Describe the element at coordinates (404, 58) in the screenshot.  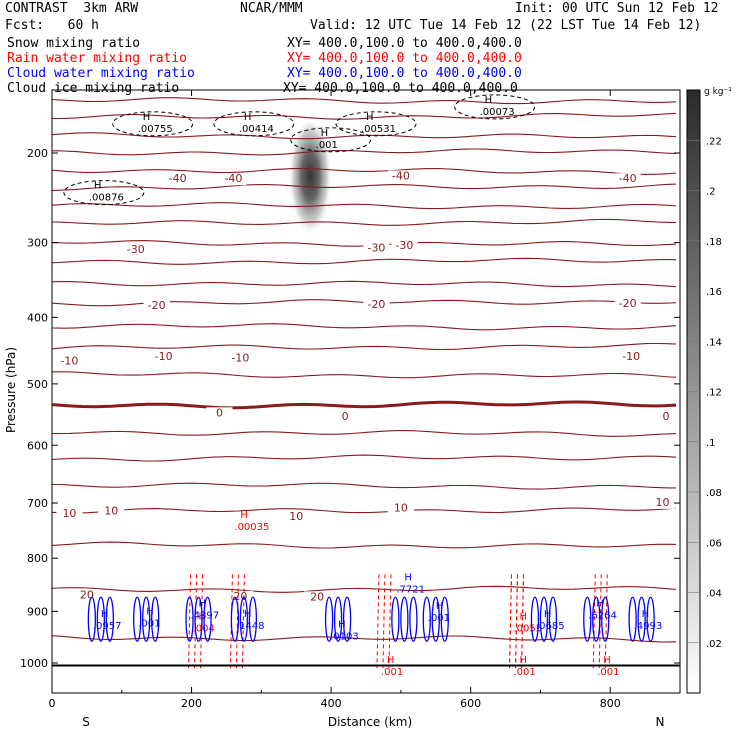
I see `field-xy-rain: XY= 400.0,100.0 to 400.0,400.0` at that location.